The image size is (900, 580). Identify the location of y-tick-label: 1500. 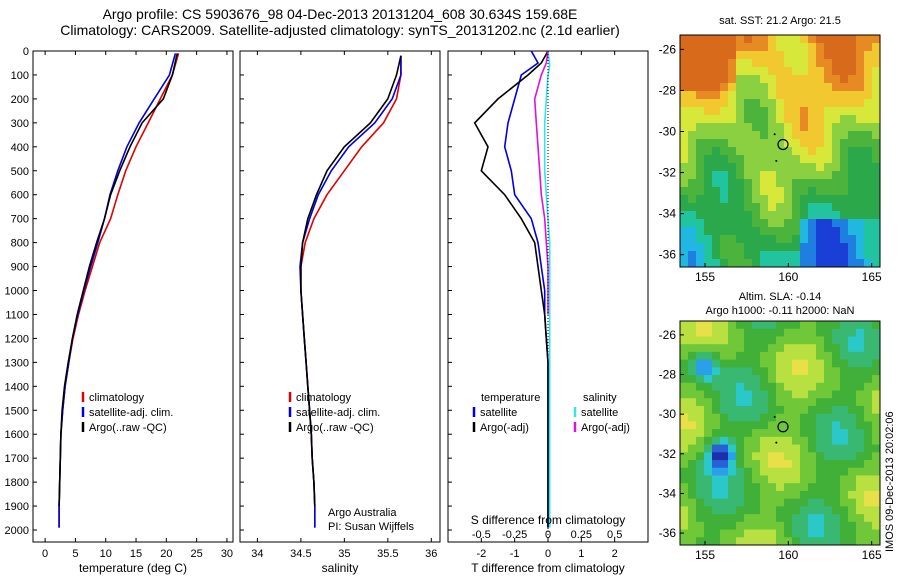
(17, 411).